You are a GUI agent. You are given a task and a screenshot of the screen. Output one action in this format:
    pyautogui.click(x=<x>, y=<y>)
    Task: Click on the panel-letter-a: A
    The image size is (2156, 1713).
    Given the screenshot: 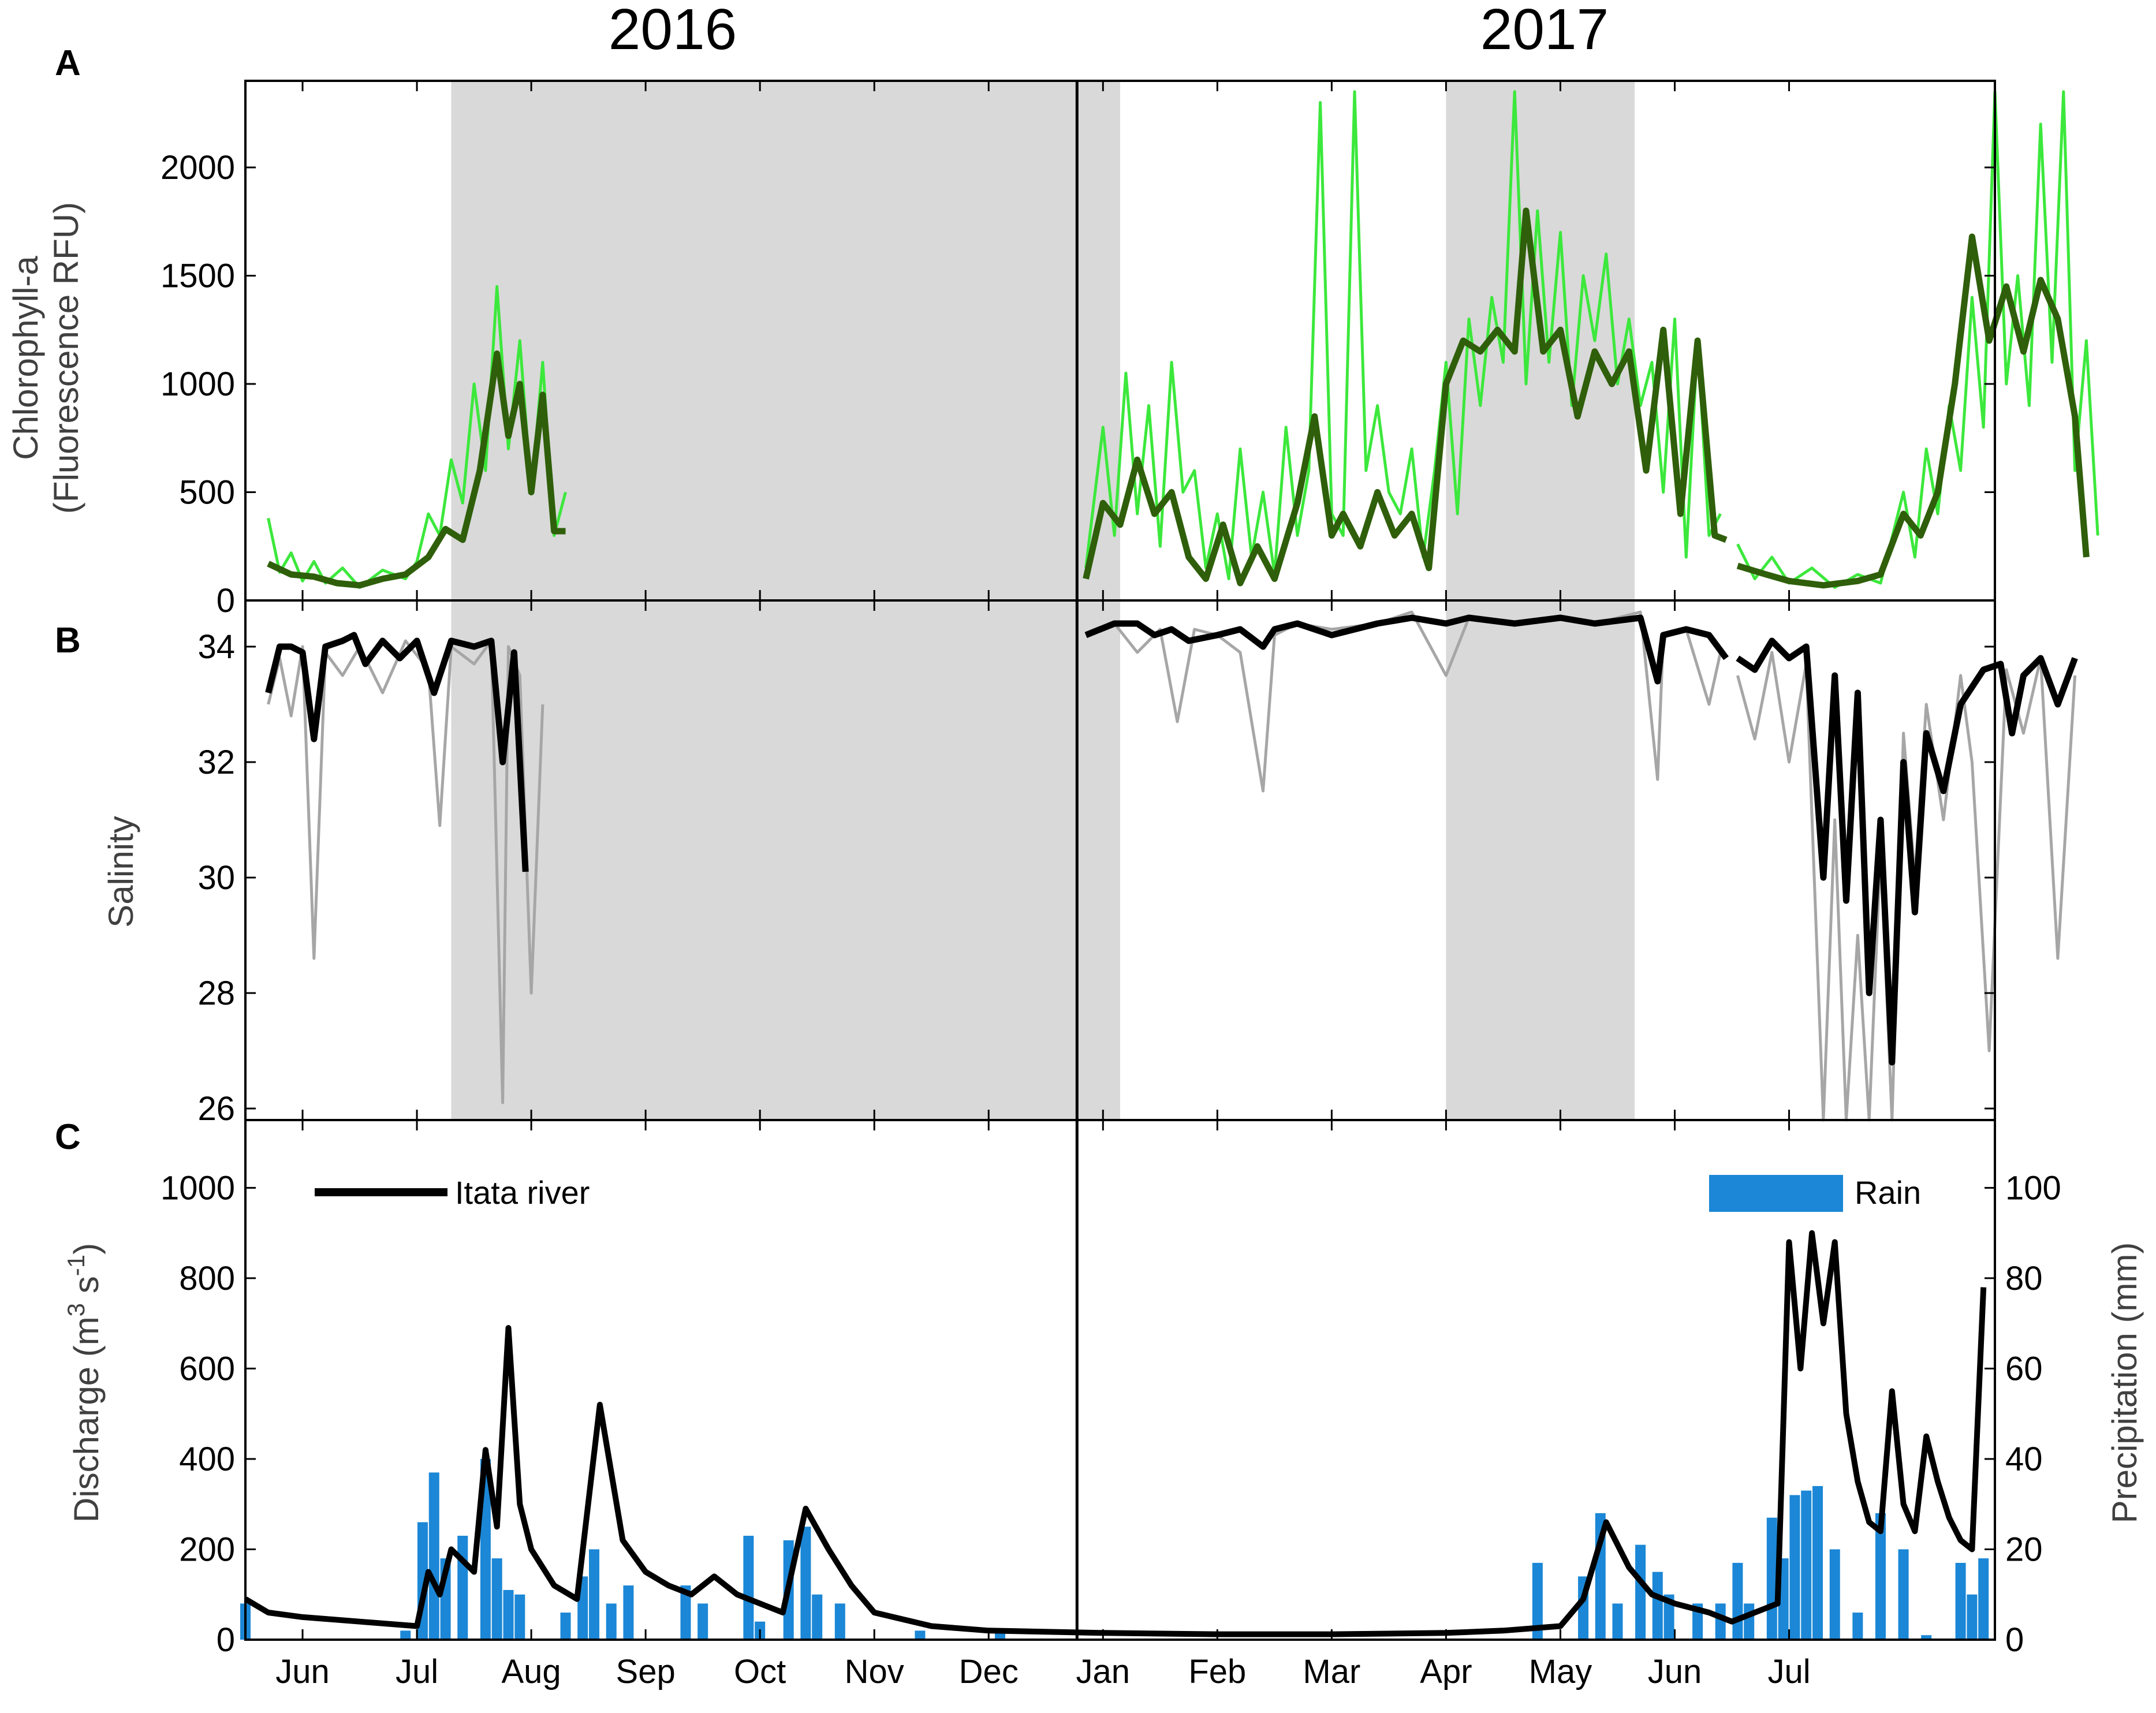 What is the action you would take?
    pyautogui.click(x=68, y=63)
    